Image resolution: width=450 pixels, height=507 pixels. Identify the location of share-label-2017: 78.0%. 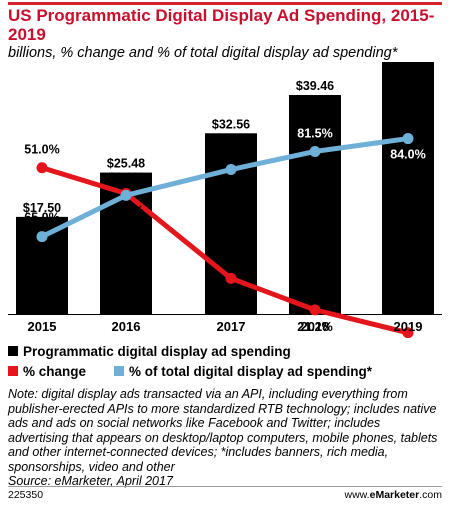
(230, 152).